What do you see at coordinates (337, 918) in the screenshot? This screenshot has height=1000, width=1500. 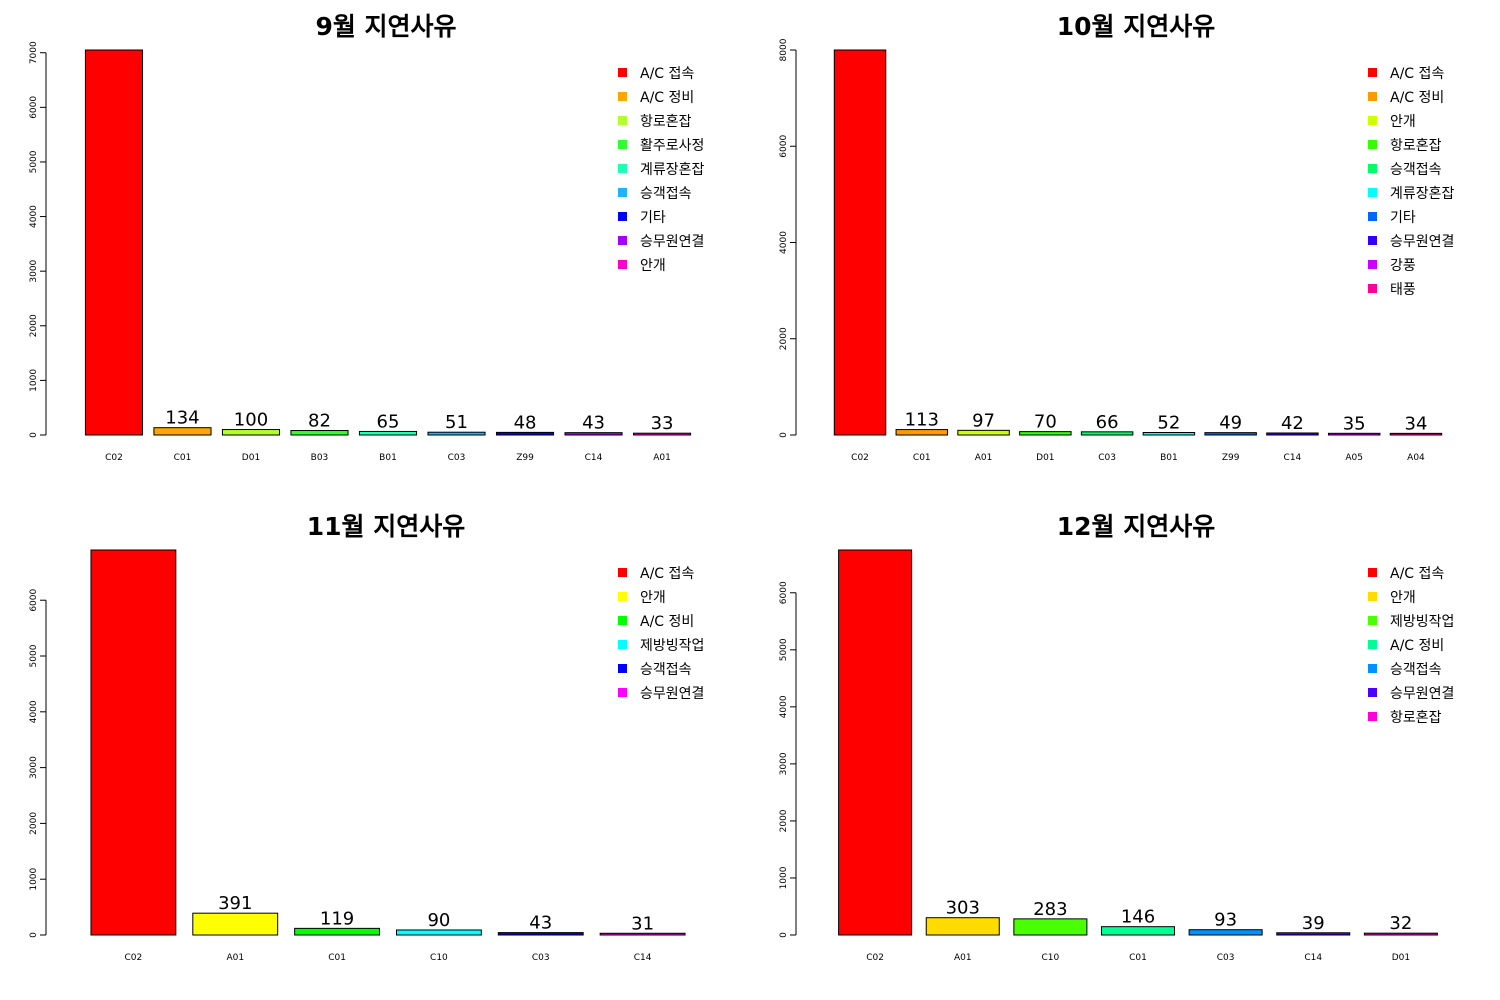 I see `value-label: 119` at bounding box center [337, 918].